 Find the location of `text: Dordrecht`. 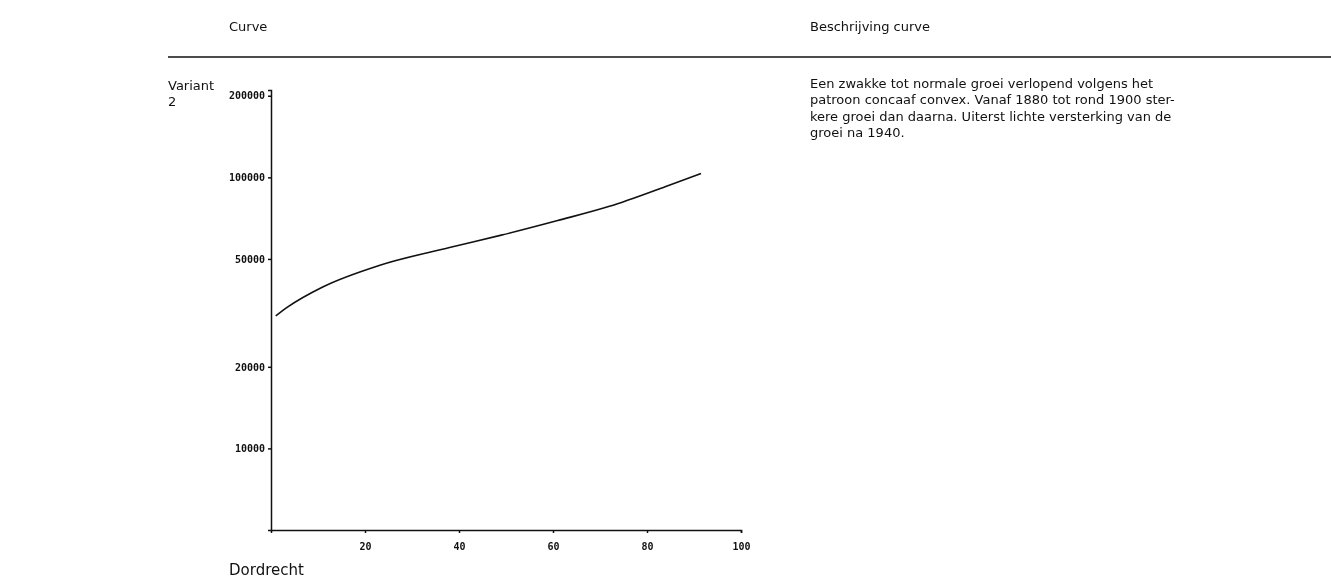

text: Dordrecht is located at coordinates (266, 570).